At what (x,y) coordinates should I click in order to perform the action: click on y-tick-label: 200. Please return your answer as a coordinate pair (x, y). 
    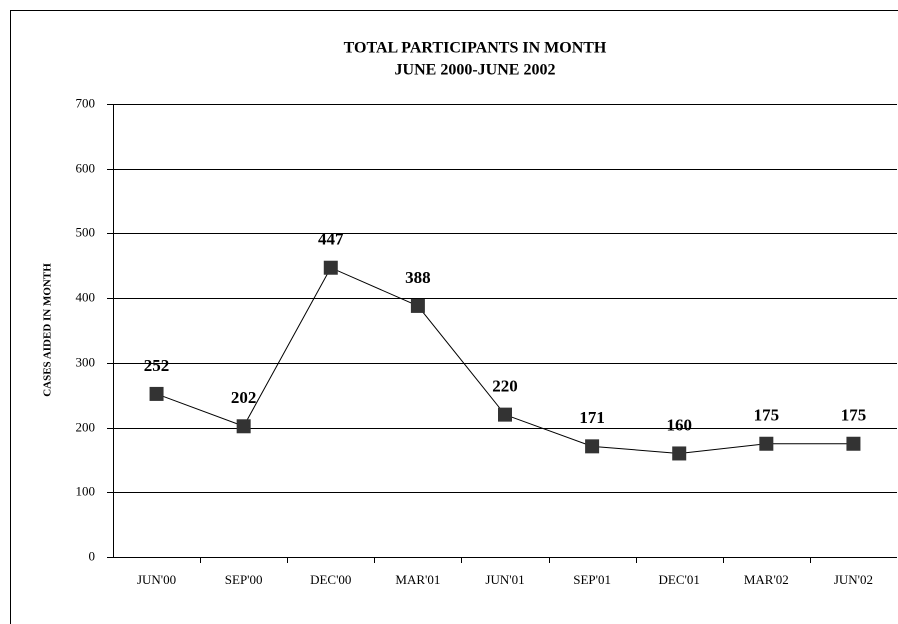
    Looking at the image, I should click on (86, 426).